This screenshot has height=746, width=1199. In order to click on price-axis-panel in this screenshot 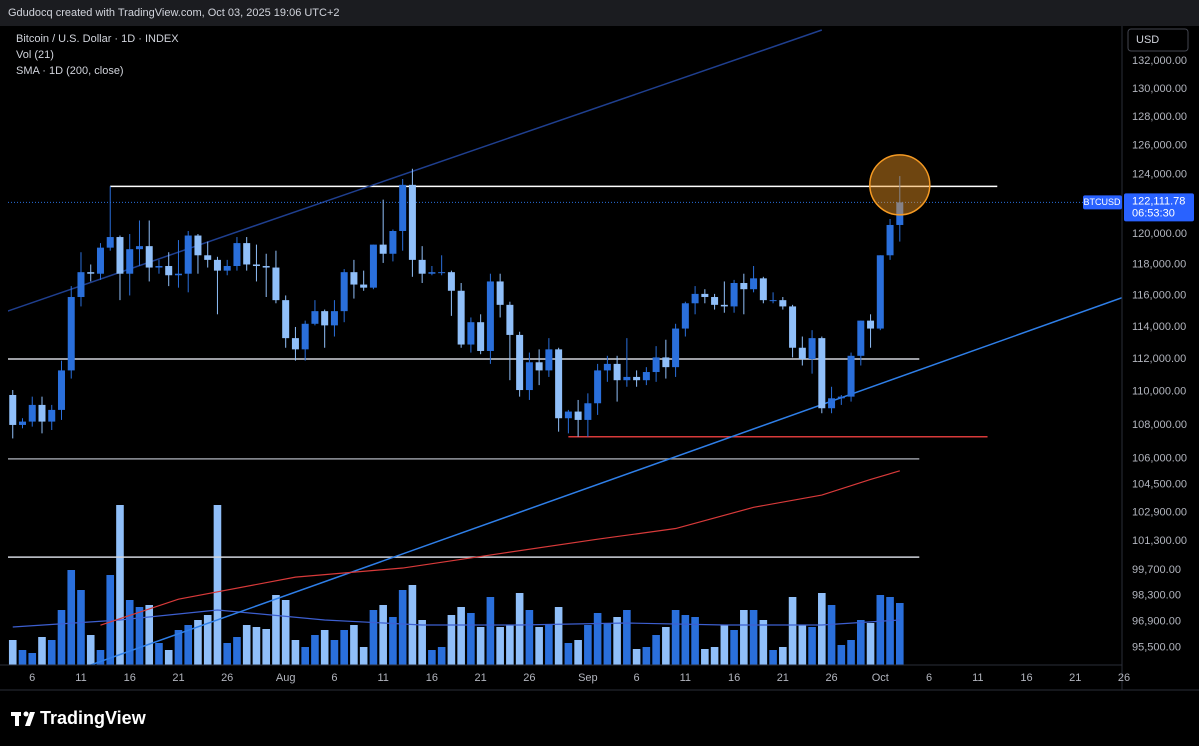, I will do `click(1160, 358)`.